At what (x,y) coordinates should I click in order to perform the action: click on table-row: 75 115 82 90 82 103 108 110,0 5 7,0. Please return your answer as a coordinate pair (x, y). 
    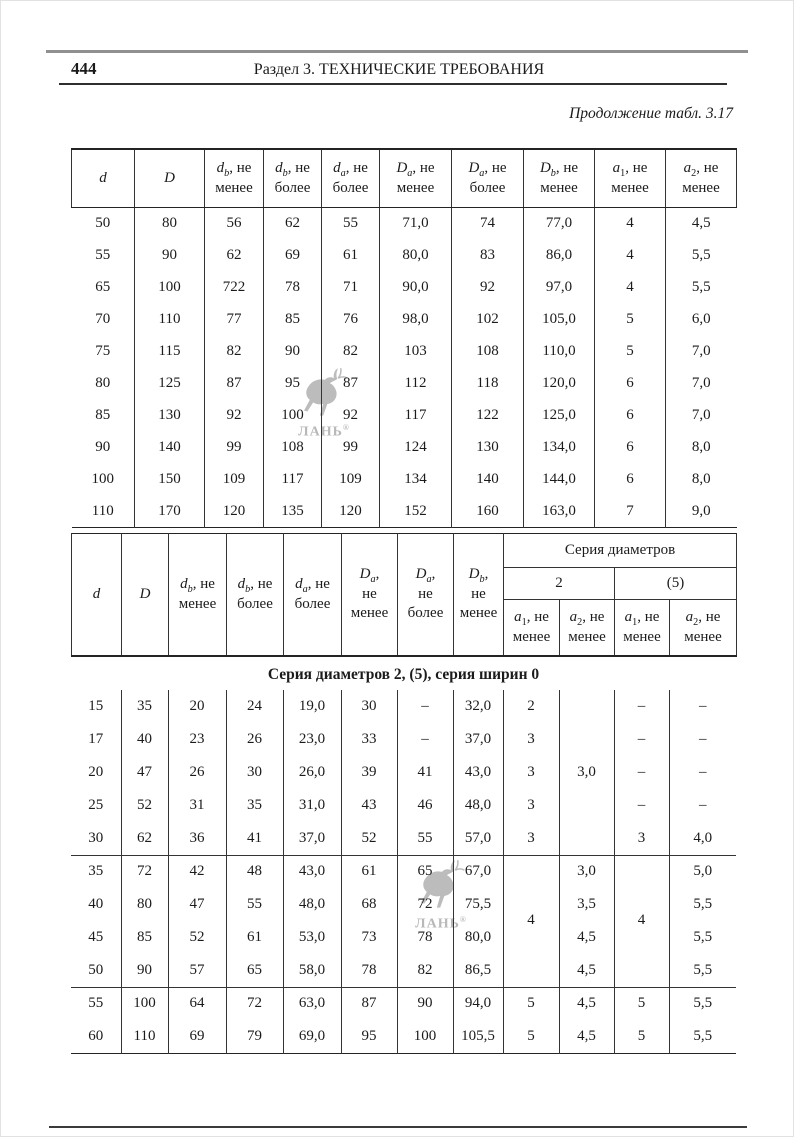
    Looking at the image, I should click on (404, 351).